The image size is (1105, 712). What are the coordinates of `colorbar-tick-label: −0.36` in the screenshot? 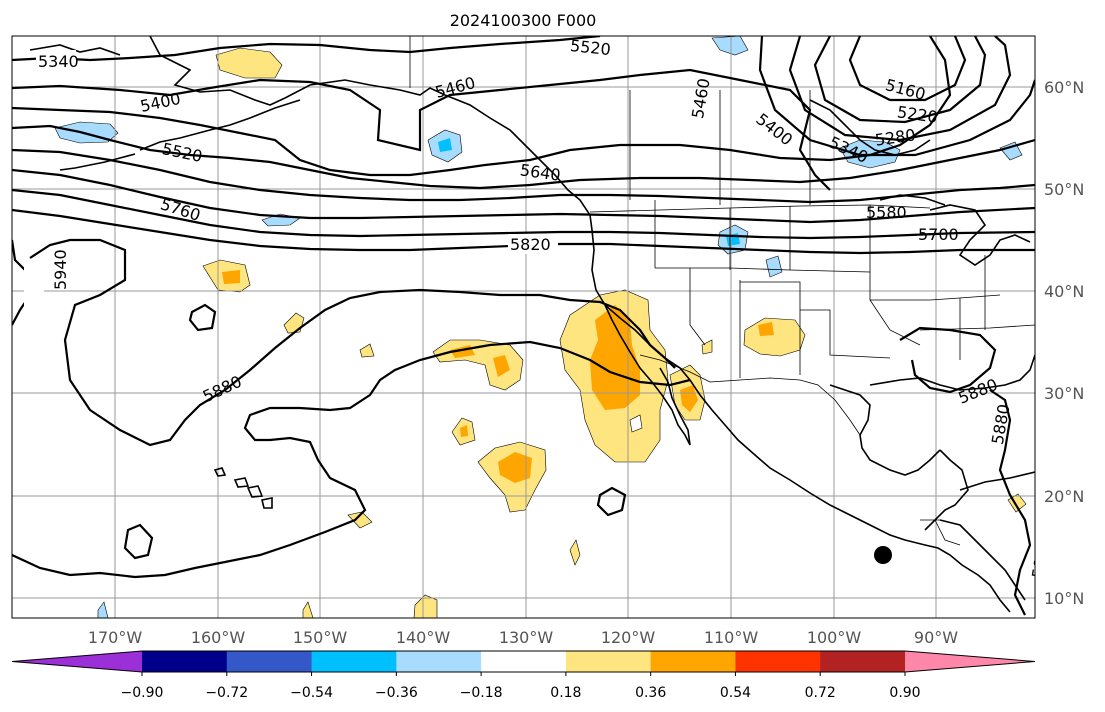 It's located at (396, 693).